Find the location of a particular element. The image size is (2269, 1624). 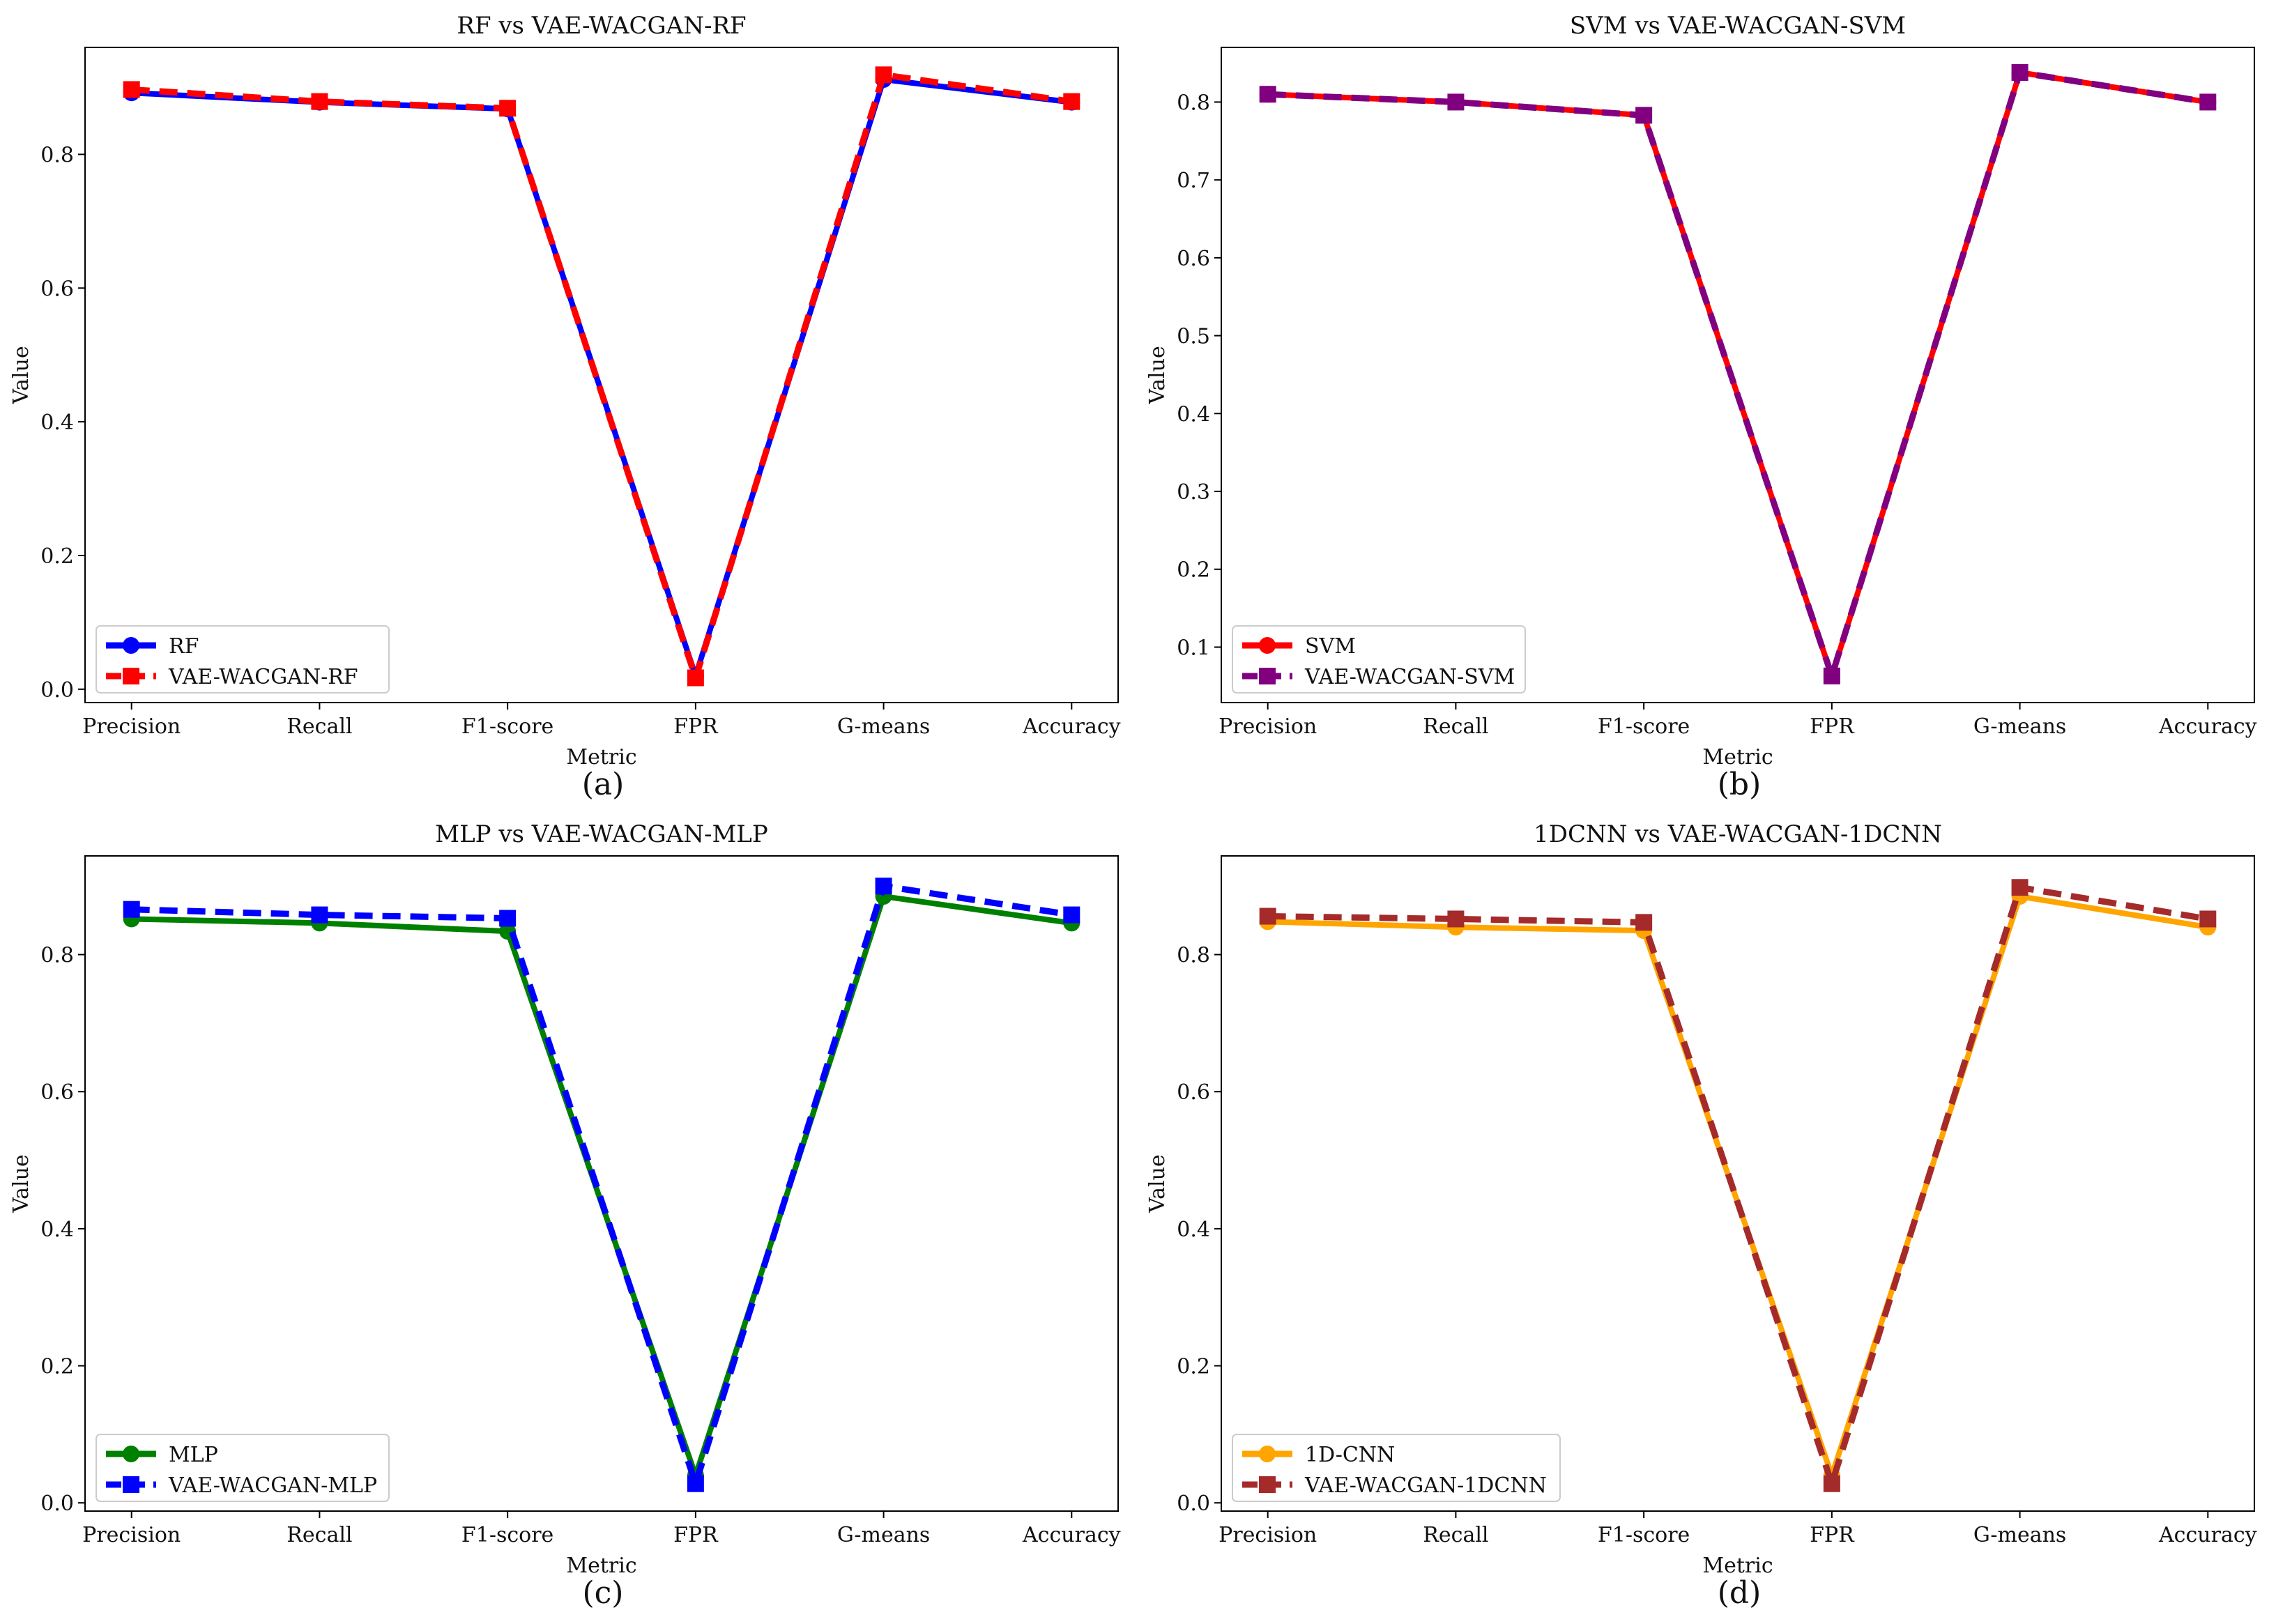

legend-label: VAE-WACGAN-SVM is located at coordinates (1409, 677).